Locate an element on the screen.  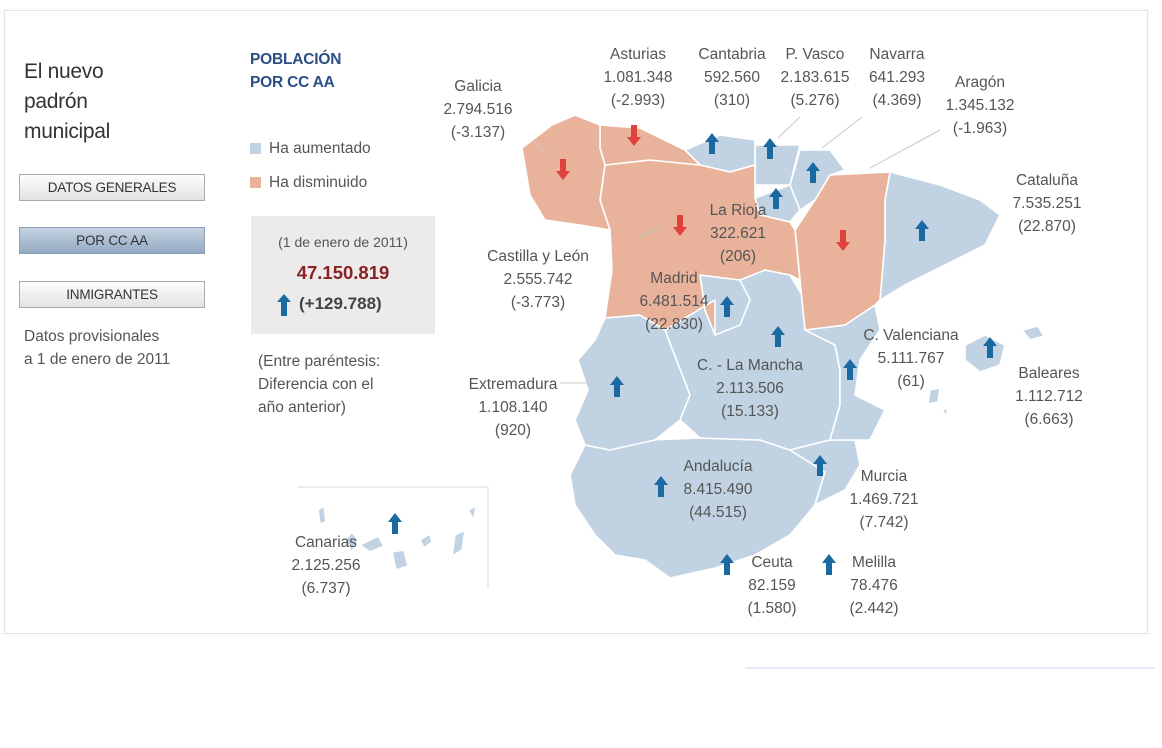
arrow-up-icon-madrid is located at coordinates (727, 306).